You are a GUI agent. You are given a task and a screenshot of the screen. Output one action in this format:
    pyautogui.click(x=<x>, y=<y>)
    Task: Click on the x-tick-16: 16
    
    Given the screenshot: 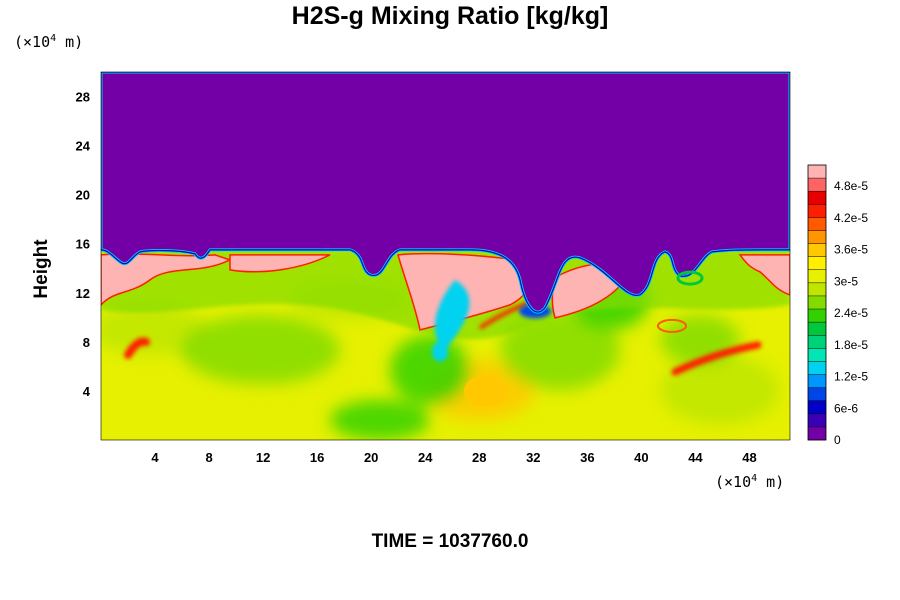 What is the action you would take?
    pyautogui.click(x=317, y=457)
    